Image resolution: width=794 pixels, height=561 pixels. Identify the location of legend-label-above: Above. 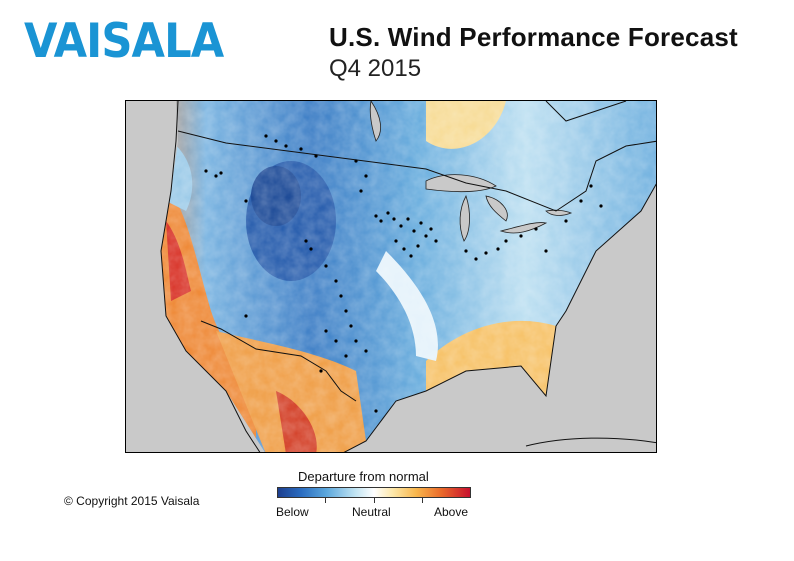
(451, 512).